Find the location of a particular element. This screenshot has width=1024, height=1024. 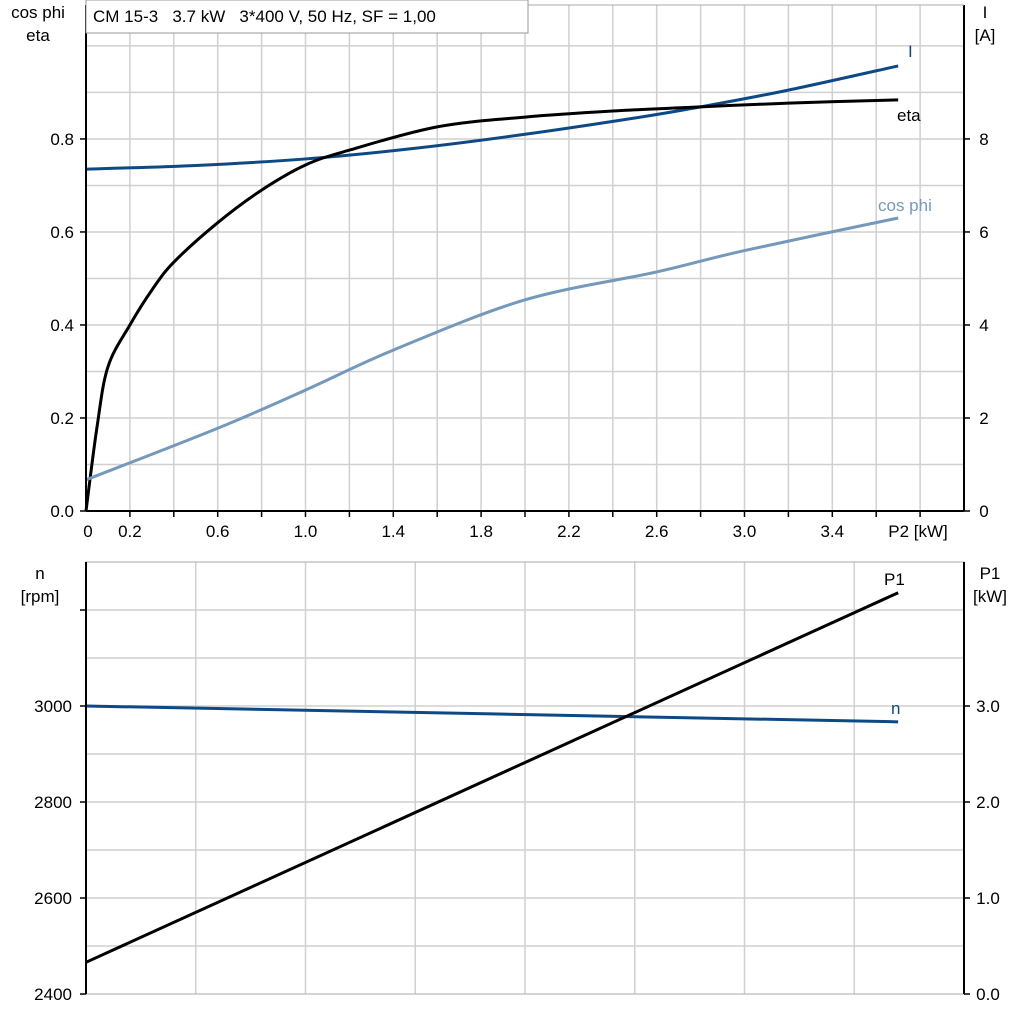

bottom-y-left-tick-label: 2800 is located at coordinates (53, 802).